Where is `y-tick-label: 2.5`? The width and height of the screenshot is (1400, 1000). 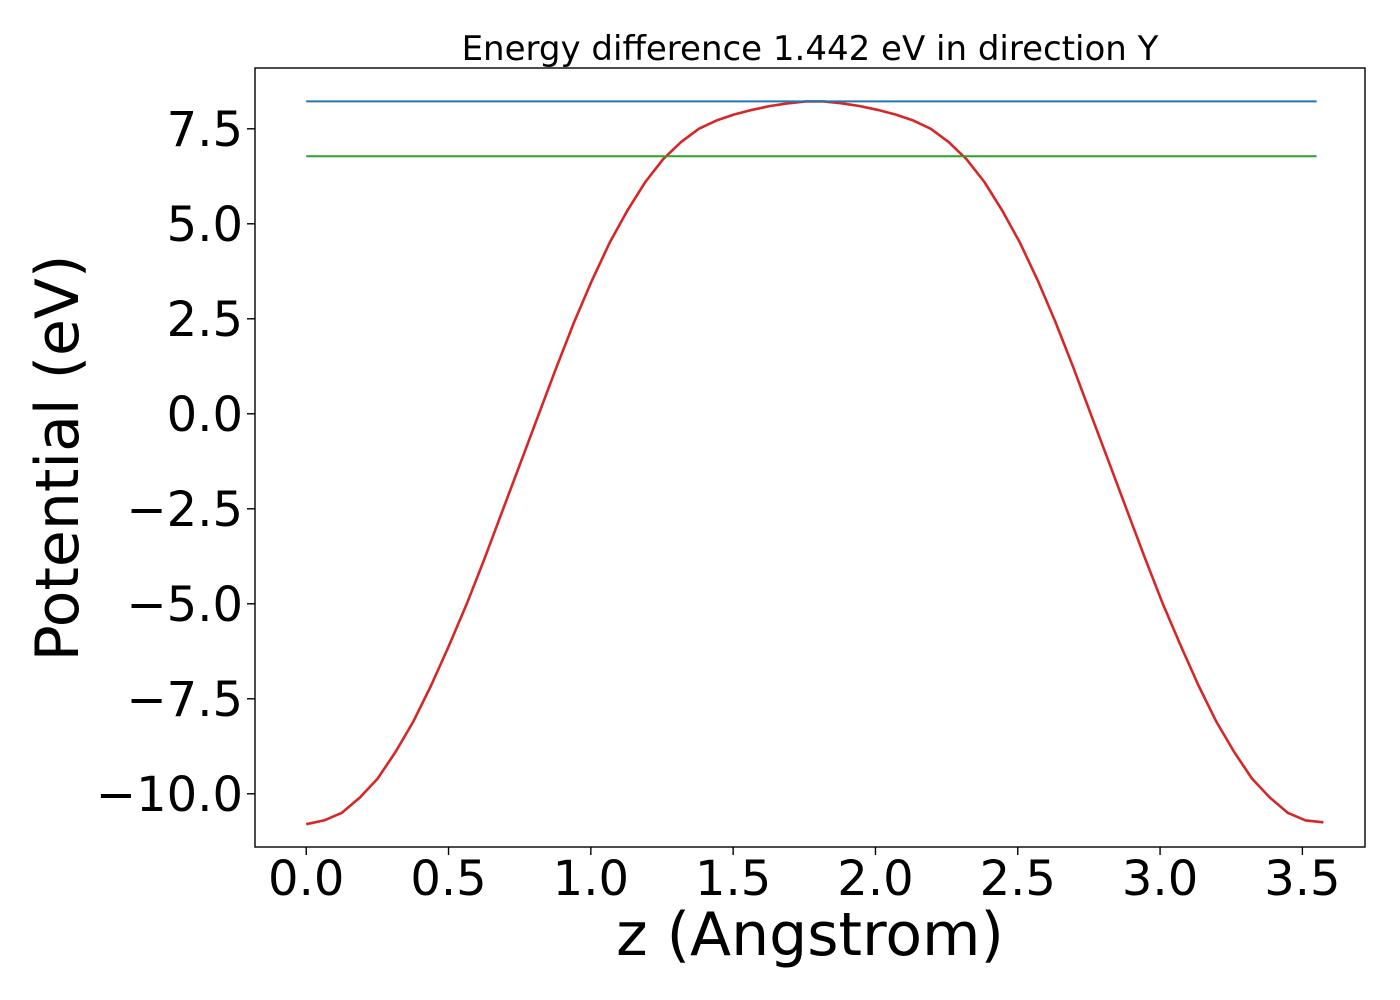 y-tick-label: 2.5 is located at coordinates (205, 320).